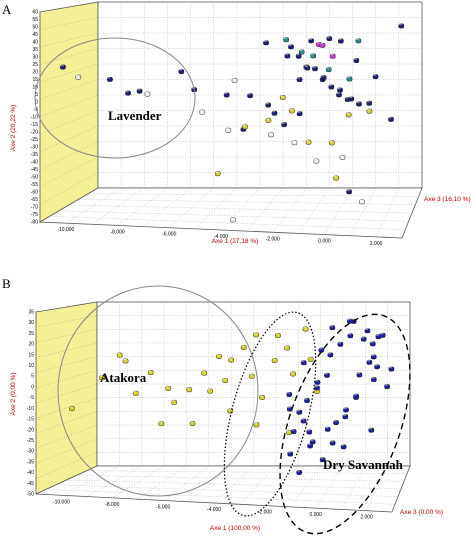 Image resolution: width=474 pixels, height=544 pixels. Describe the element at coordinates (35, 80) in the screenshot. I see `y-tick-label: 15` at that location.